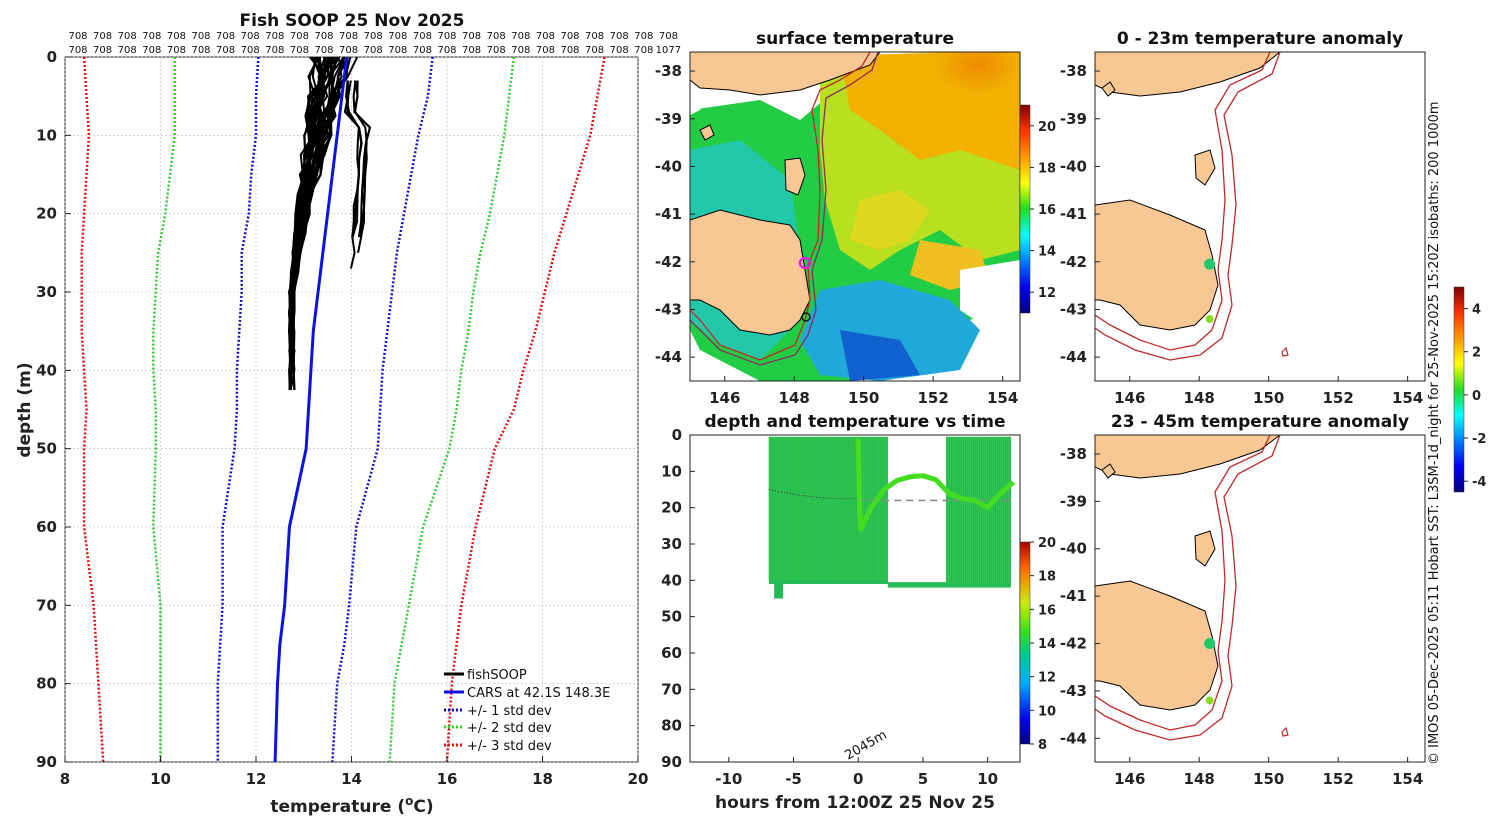  What do you see at coordinates (164, 409) in the screenshot?
I see `std2-minus-line` at bounding box center [164, 409].